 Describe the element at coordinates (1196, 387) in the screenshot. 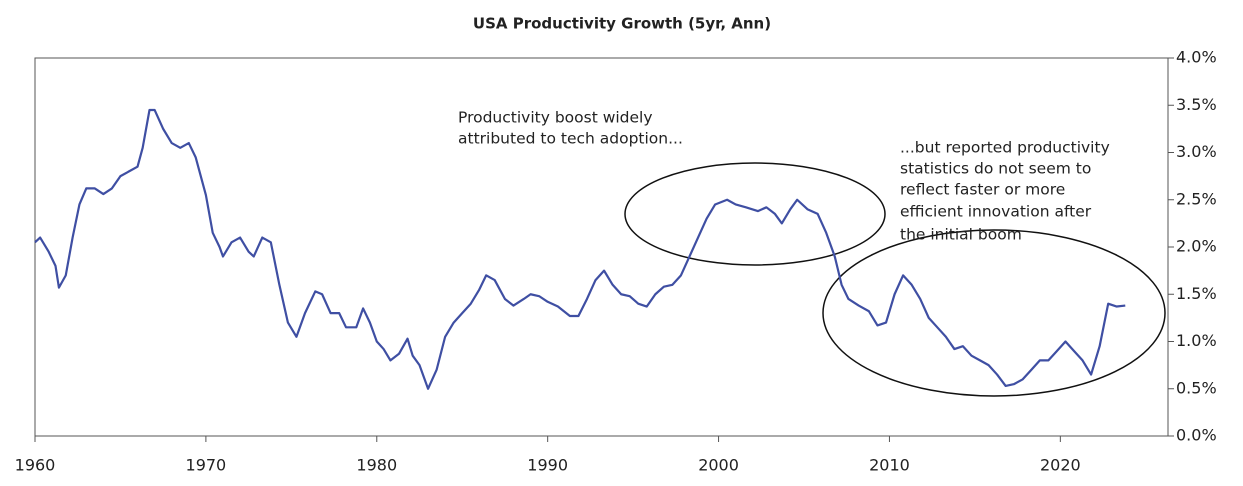

I see `y-tick-label: 0.5%` at that location.